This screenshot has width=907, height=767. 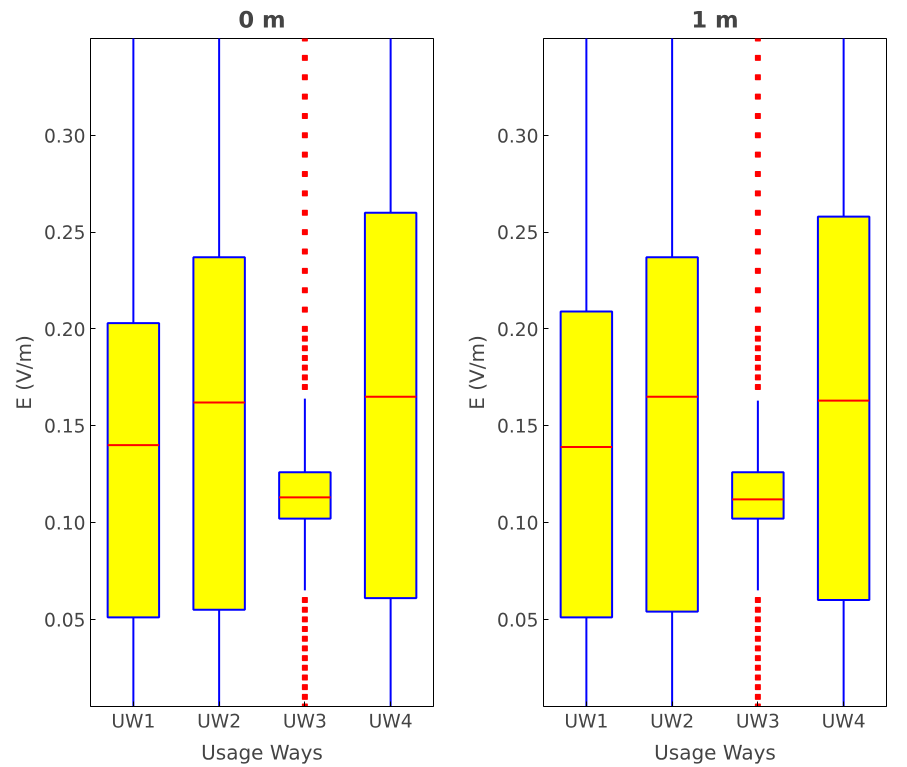 I want to click on chart-title: 0 m, so click(x=262, y=21).